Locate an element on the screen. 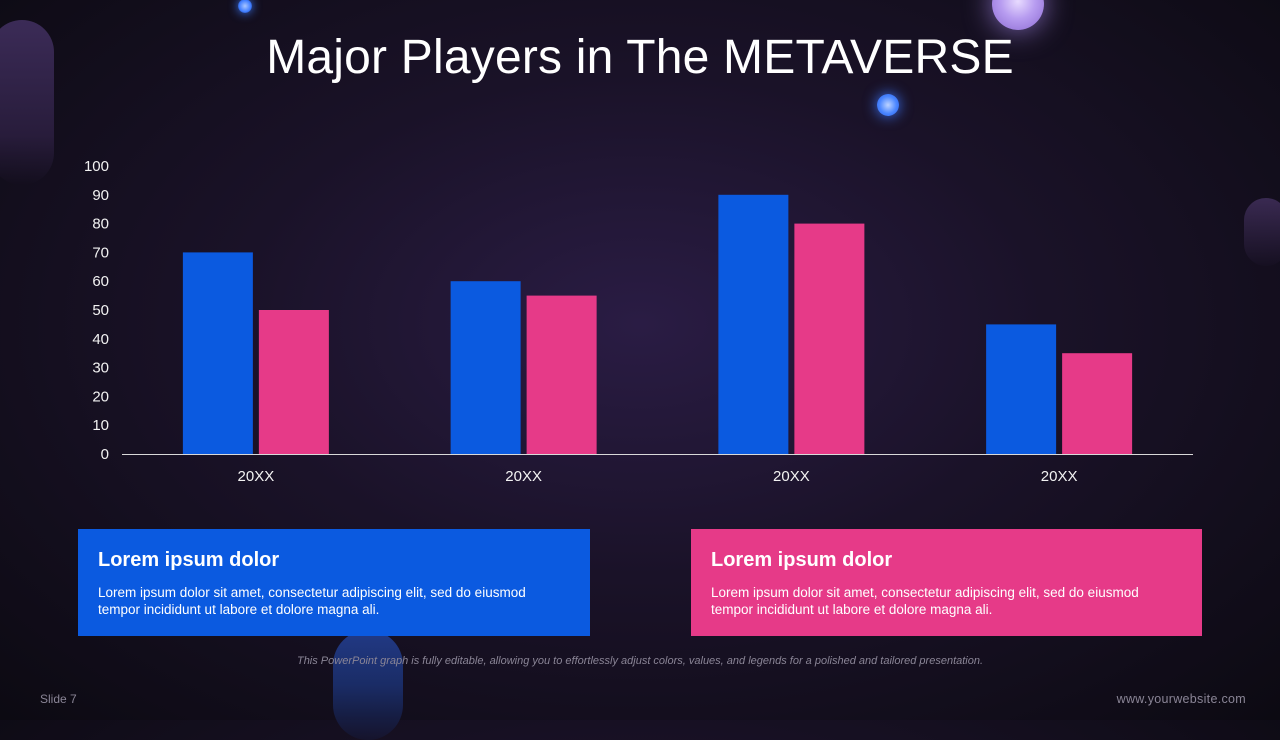  y-tick-label: 30 is located at coordinates (100, 368).